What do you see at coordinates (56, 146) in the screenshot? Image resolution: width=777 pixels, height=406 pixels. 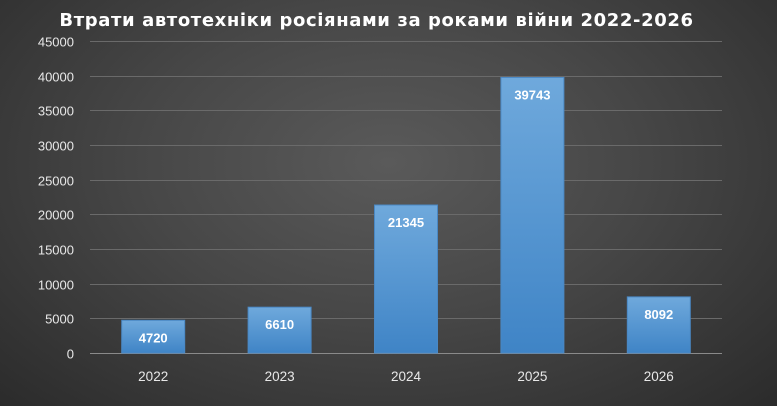 I see `y-tick-label: 30000` at bounding box center [56, 146].